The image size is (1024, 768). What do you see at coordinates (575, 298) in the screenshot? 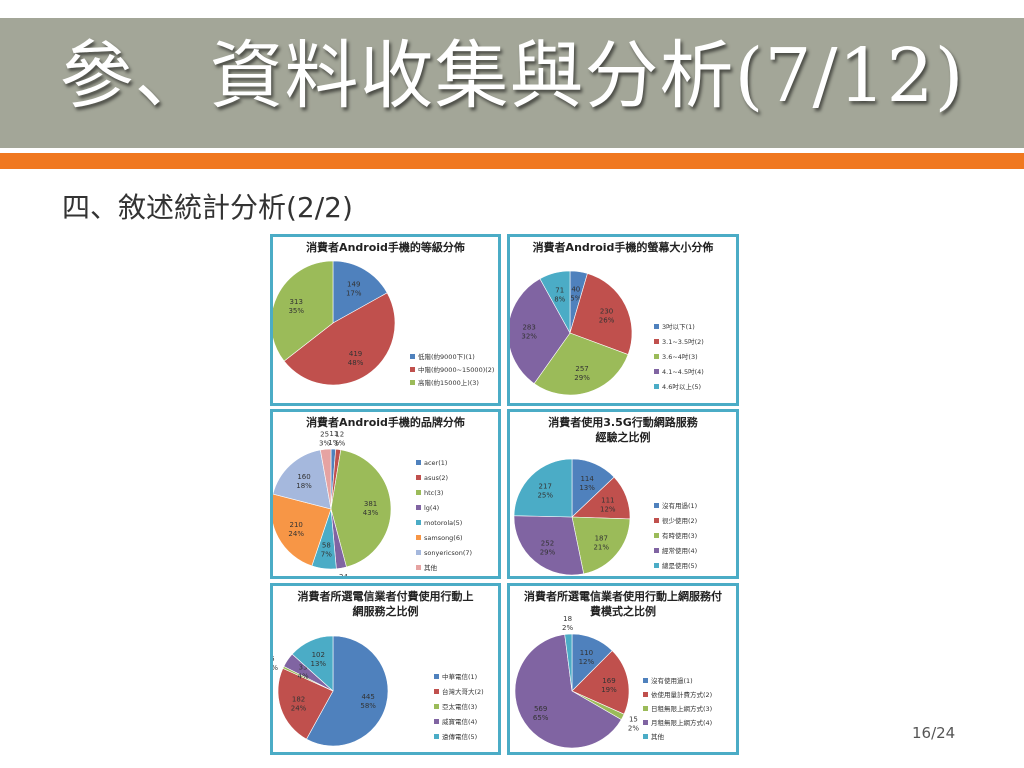
I see `slice-percent-label: 5%` at bounding box center [575, 298].